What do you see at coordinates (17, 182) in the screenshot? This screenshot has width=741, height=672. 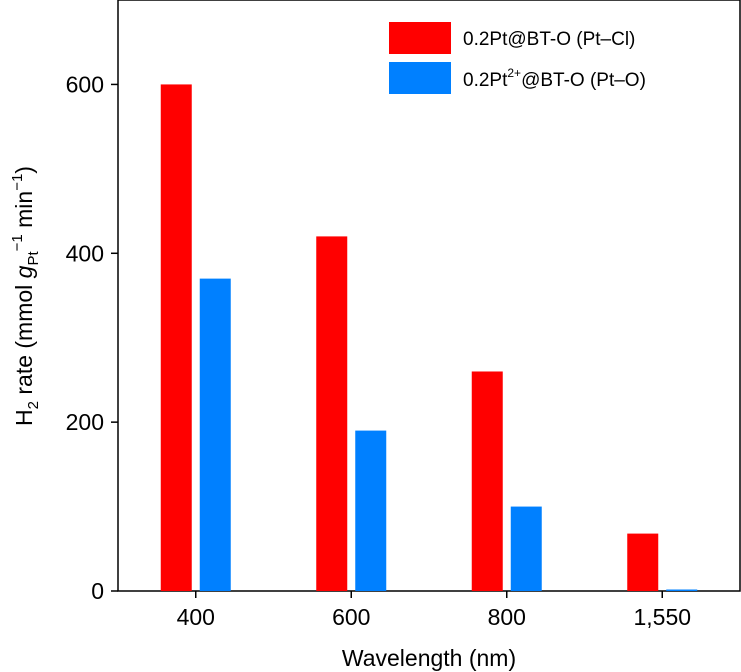 I see `y-axis-title-tail-sup: −1` at bounding box center [17, 182].